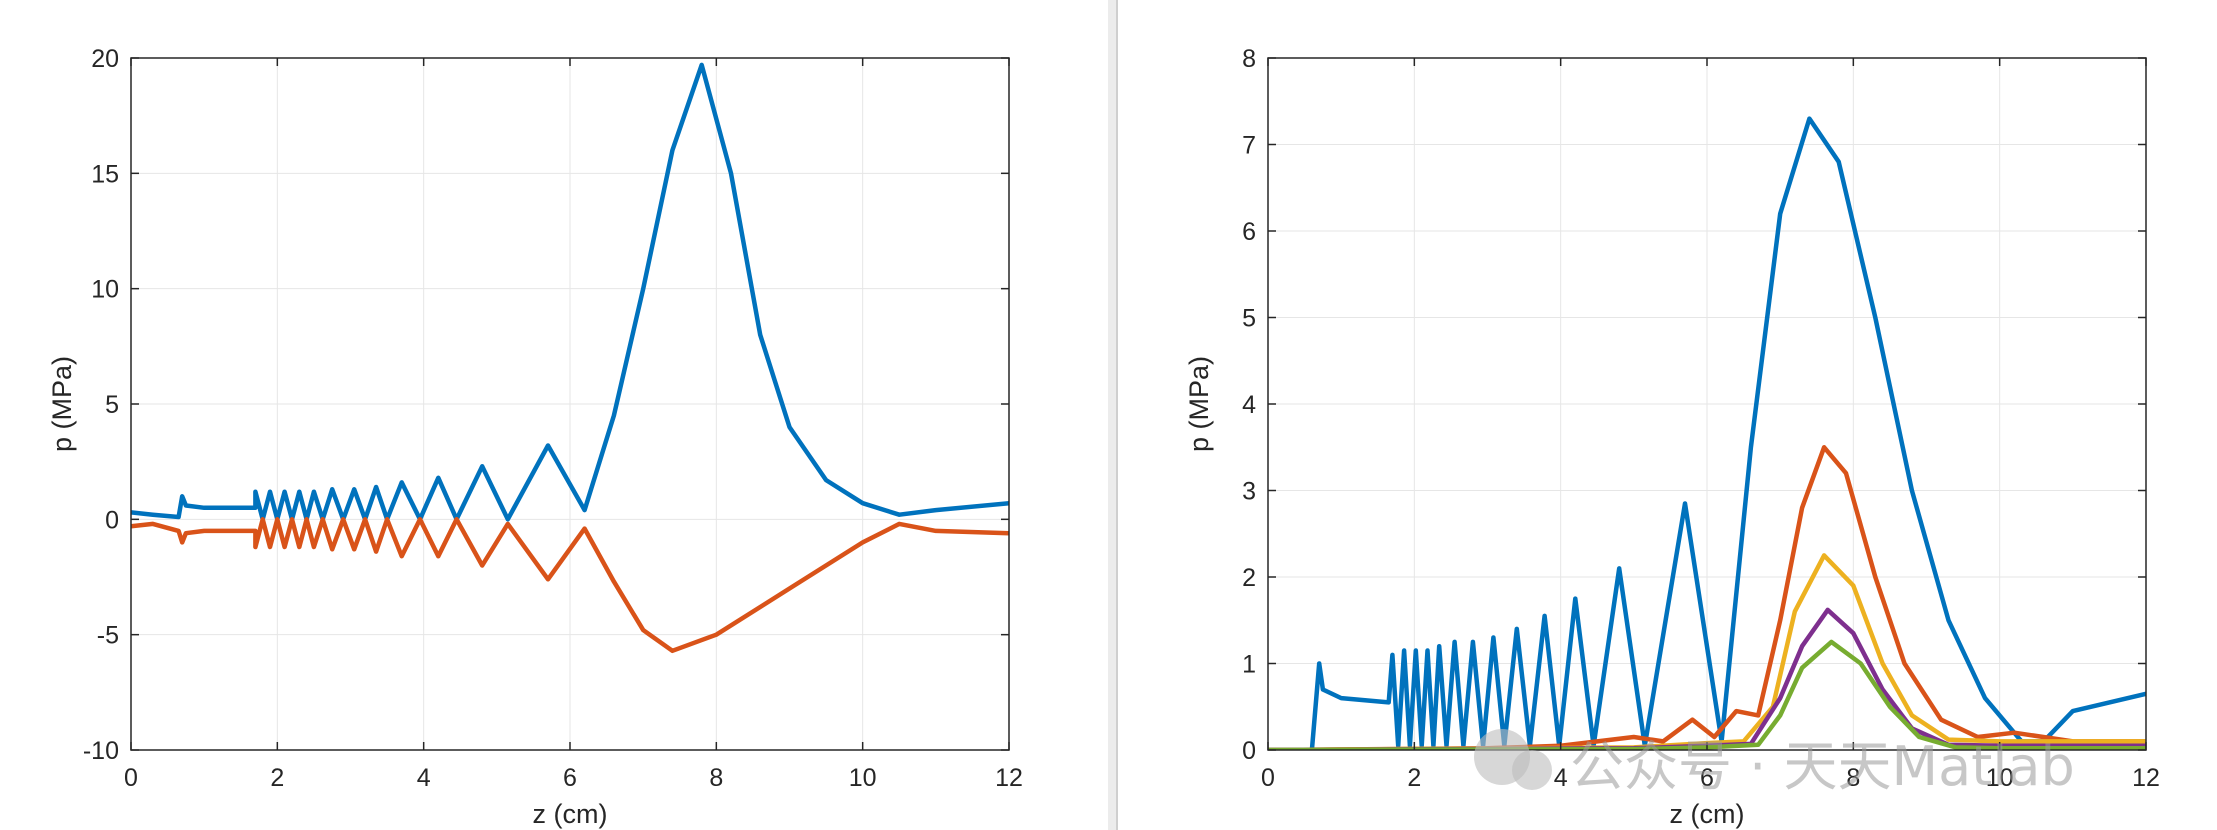  I want to click on y-tick-label: 6, so click(1249, 232).